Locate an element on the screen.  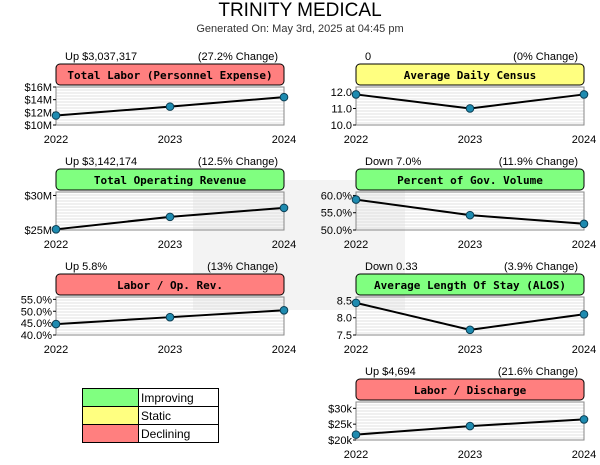
chart-title: Labor / Discharge is located at coordinates (470, 390).